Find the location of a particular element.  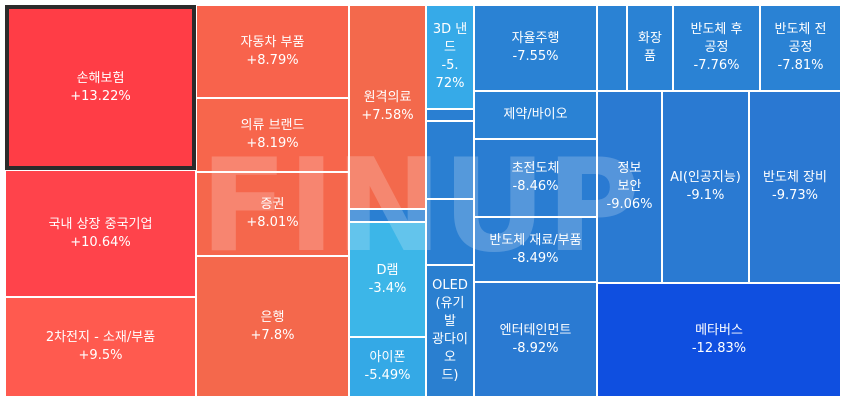

tile-label: 반도체 장비 is located at coordinates (795, 177).